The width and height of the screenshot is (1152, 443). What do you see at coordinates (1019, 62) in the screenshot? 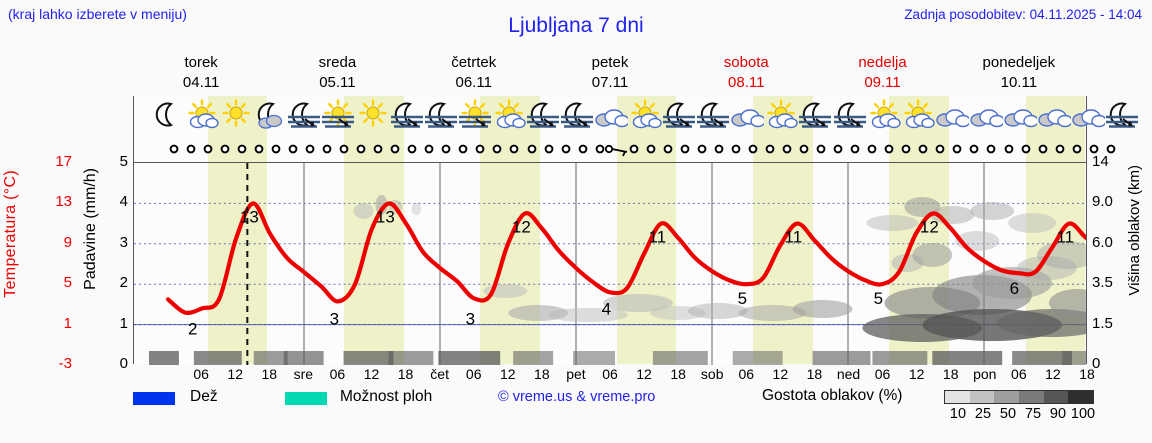
I see `day-name: ponedeljek` at bounding box center [1019, 62].